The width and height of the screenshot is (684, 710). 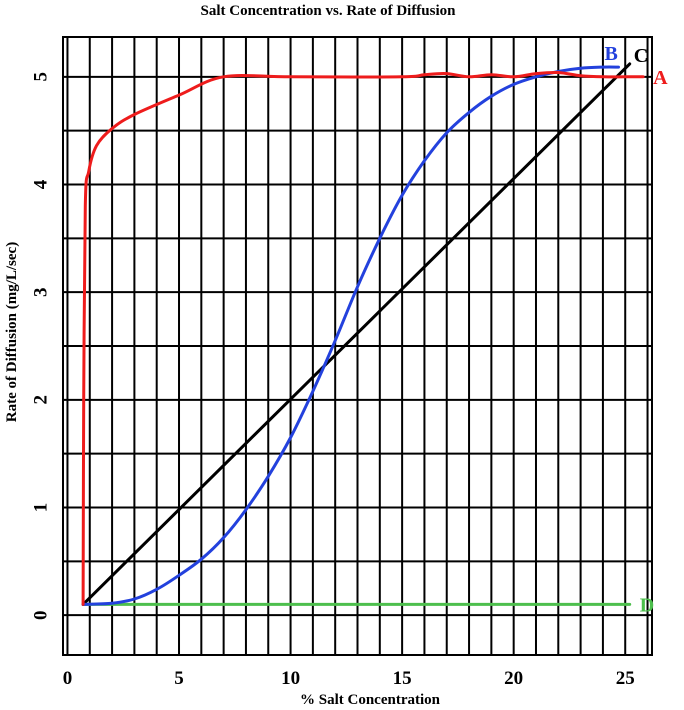 I want to click on series-label-a: A, so click(x=660, y=78).